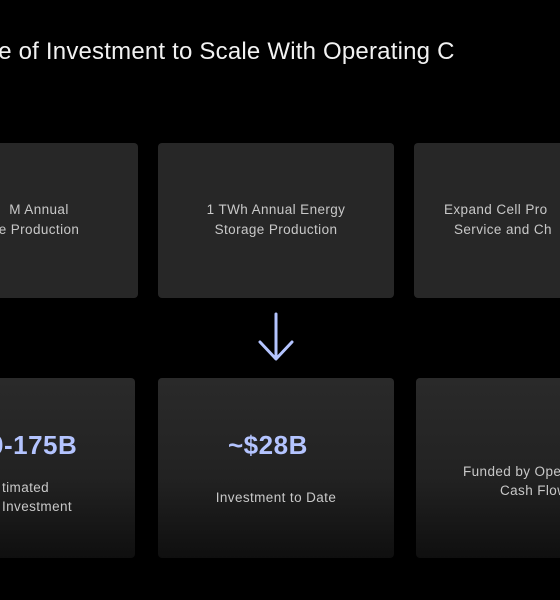  What do you see at coordinates (69, 220) in the screenshot?
I see `card-vehicle-production: M Annual e Production` at bounding box center [69, 220].